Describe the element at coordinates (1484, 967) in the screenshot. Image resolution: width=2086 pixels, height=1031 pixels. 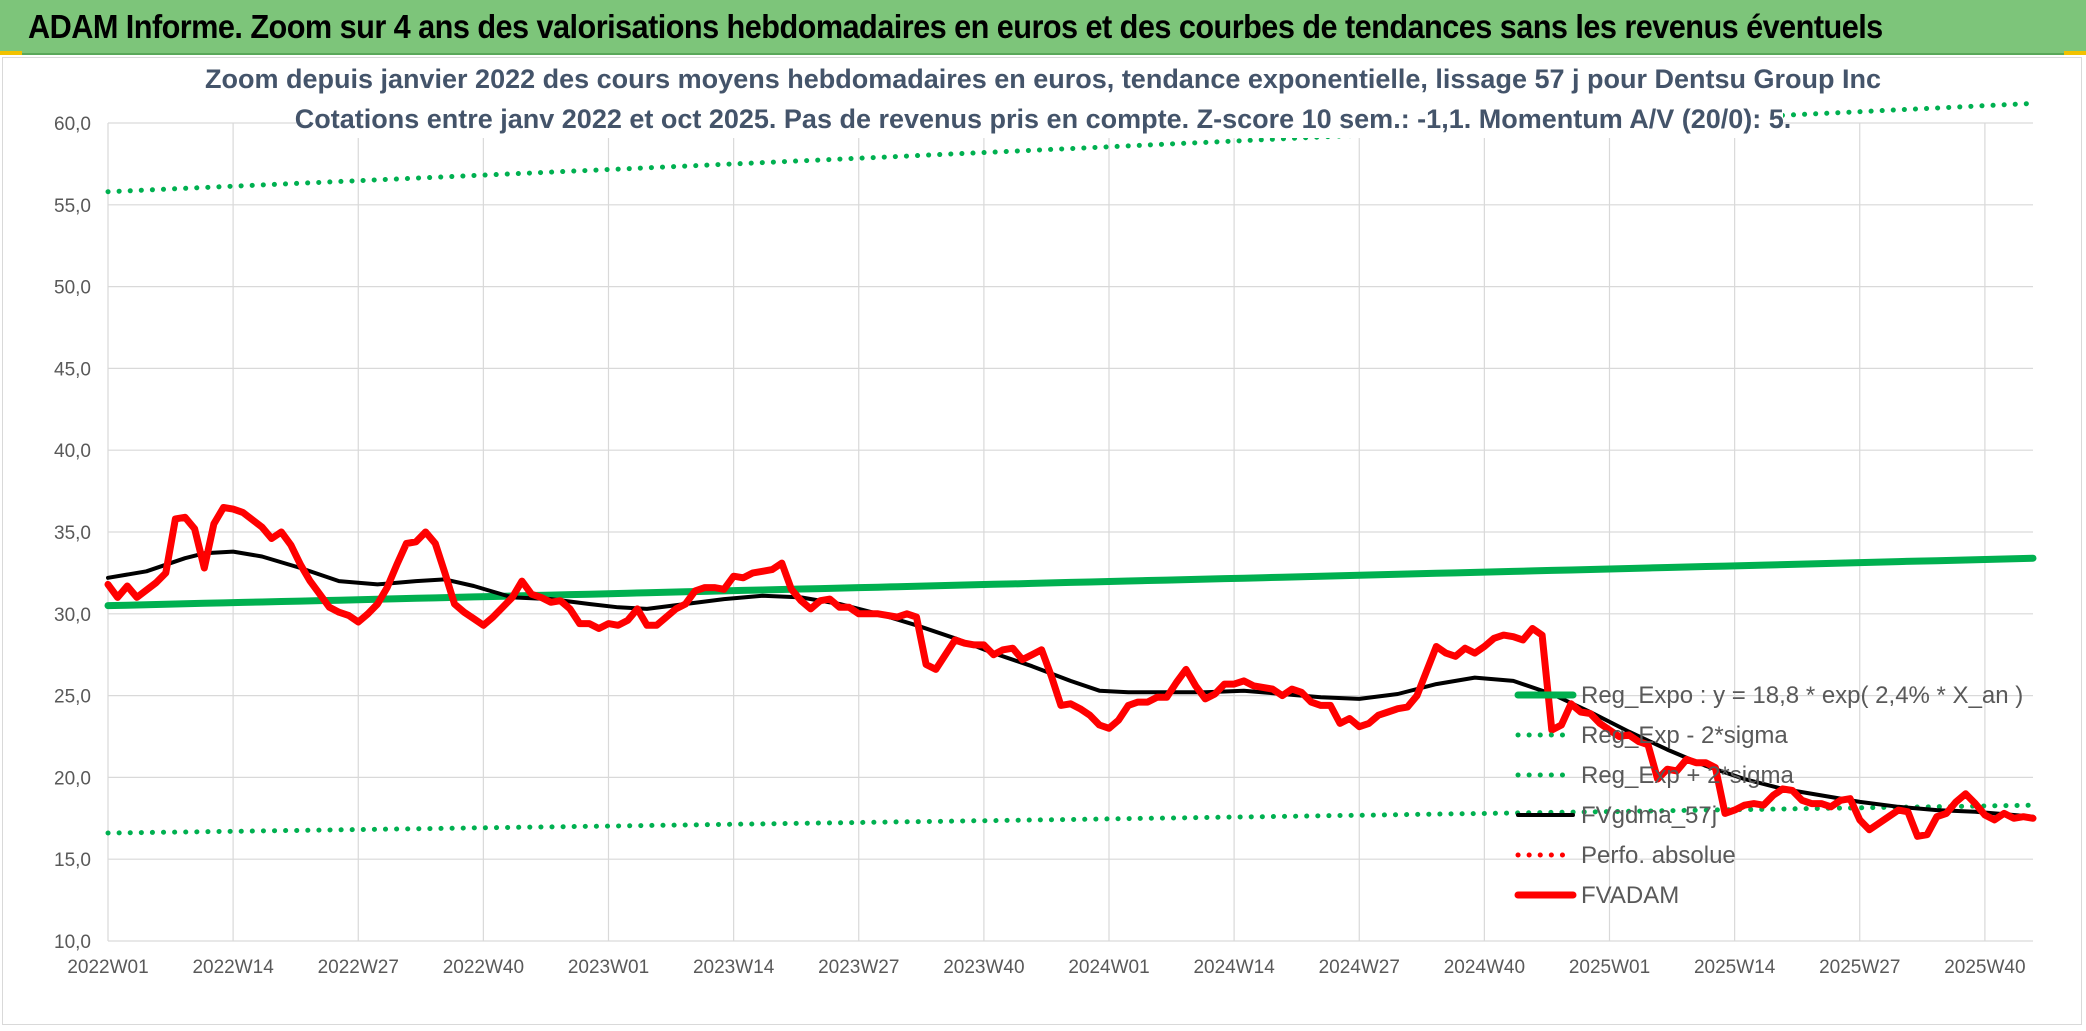
I see `x-tick-label: 2024W40` at that location.